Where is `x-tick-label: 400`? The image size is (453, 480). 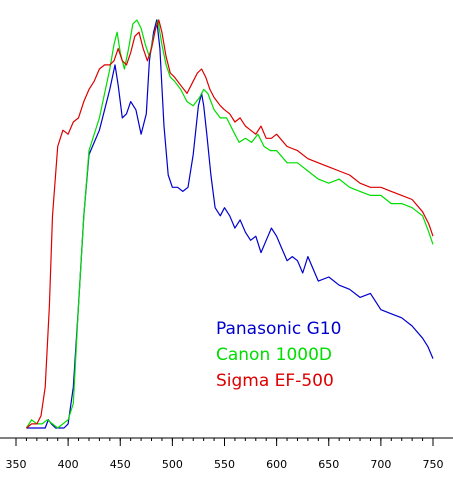 x-tick-label: 400 is located at coordinates (68, 464).